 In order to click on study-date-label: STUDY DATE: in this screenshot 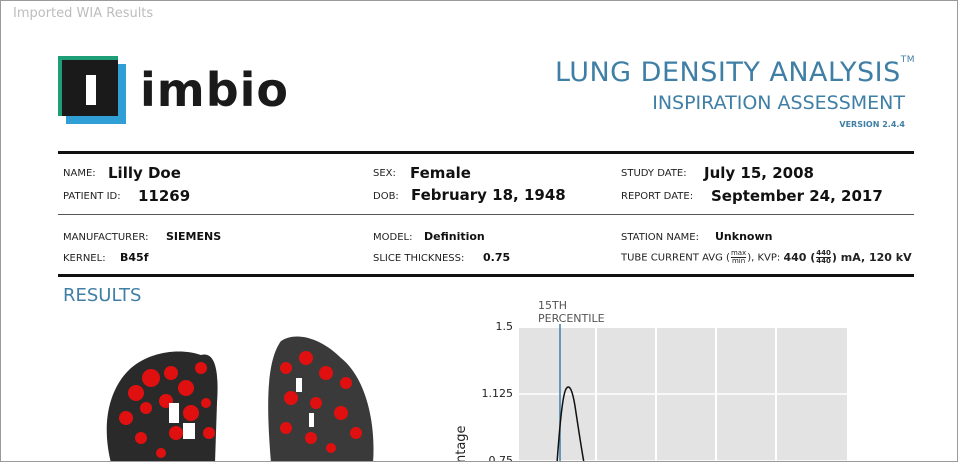, I will do `click(654, 173)`.